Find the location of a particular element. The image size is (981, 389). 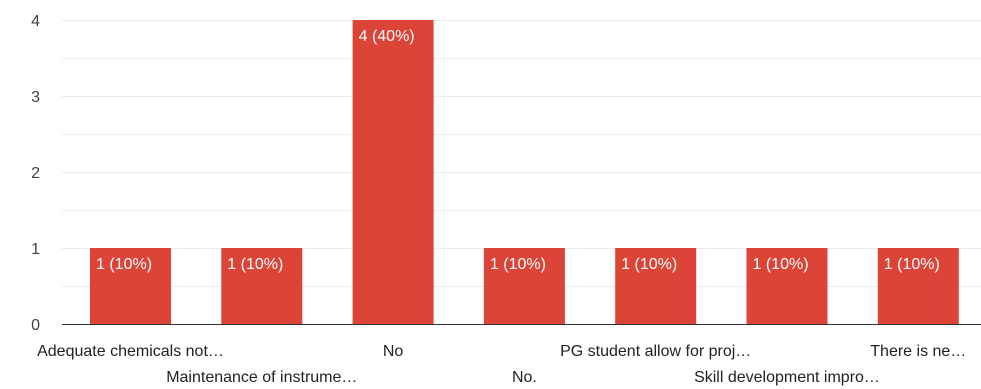

y-axis-ticks: 0 1 2 3 4 is located at coordinates (35, 173).